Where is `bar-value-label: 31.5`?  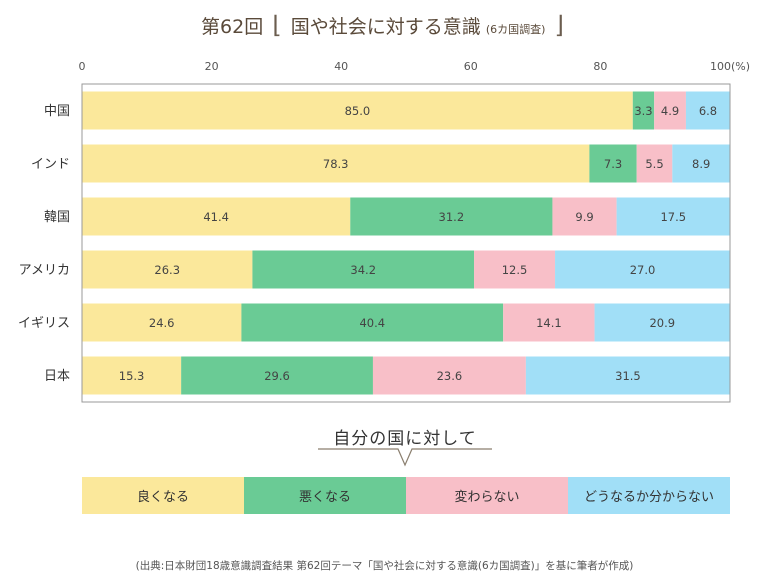
bar-value-label: 31.5 is located at coordinates (628, 376).